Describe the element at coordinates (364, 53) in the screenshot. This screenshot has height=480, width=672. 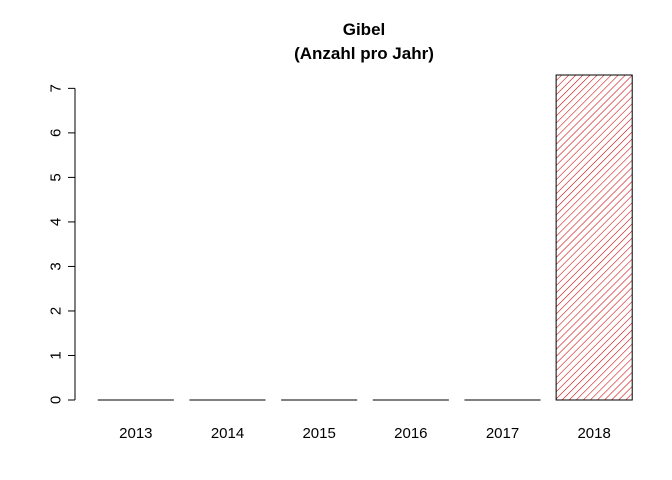
I see `chart-subtitle: (Anzahl pro Jahr)` at that location.